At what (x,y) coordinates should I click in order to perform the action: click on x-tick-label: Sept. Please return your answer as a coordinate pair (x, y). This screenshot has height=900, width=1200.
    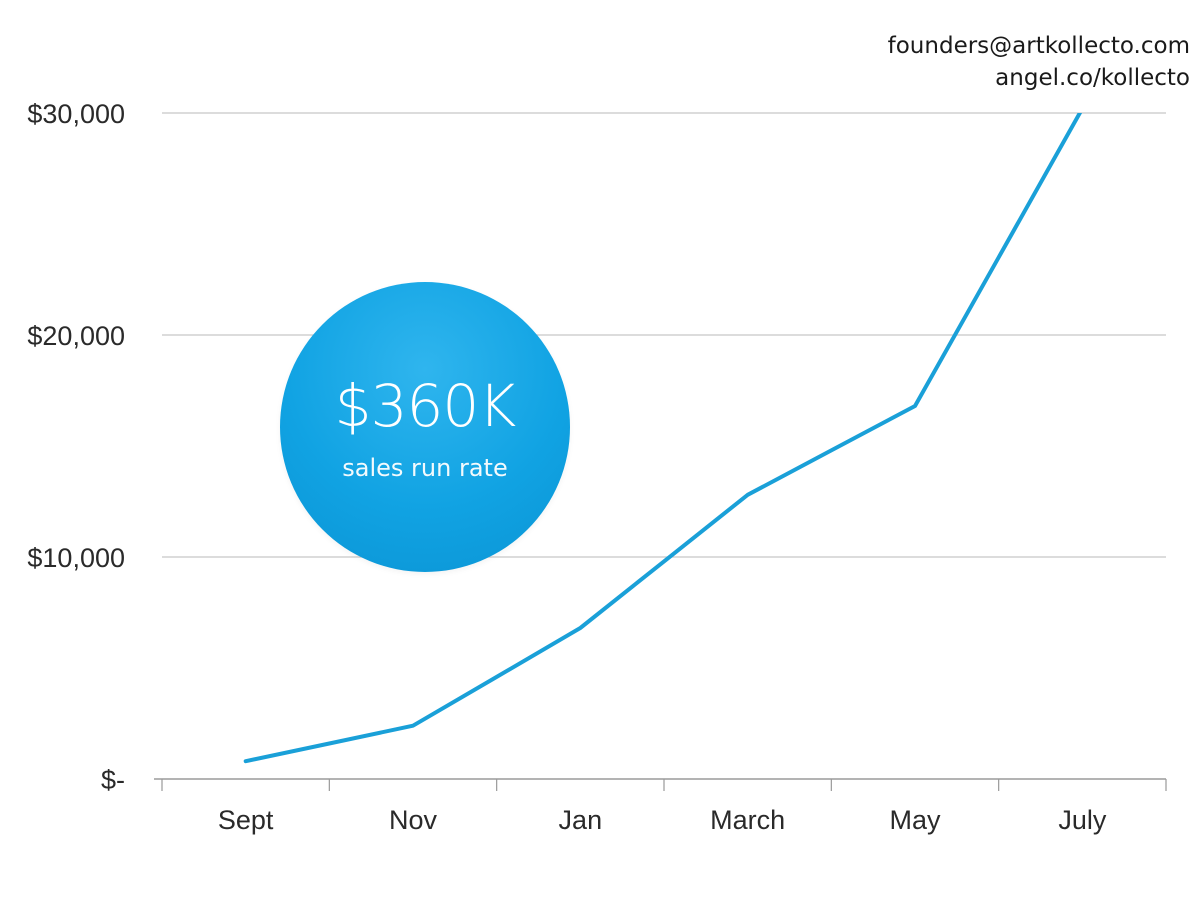
    Looking at the image, I should click on (246, 820).